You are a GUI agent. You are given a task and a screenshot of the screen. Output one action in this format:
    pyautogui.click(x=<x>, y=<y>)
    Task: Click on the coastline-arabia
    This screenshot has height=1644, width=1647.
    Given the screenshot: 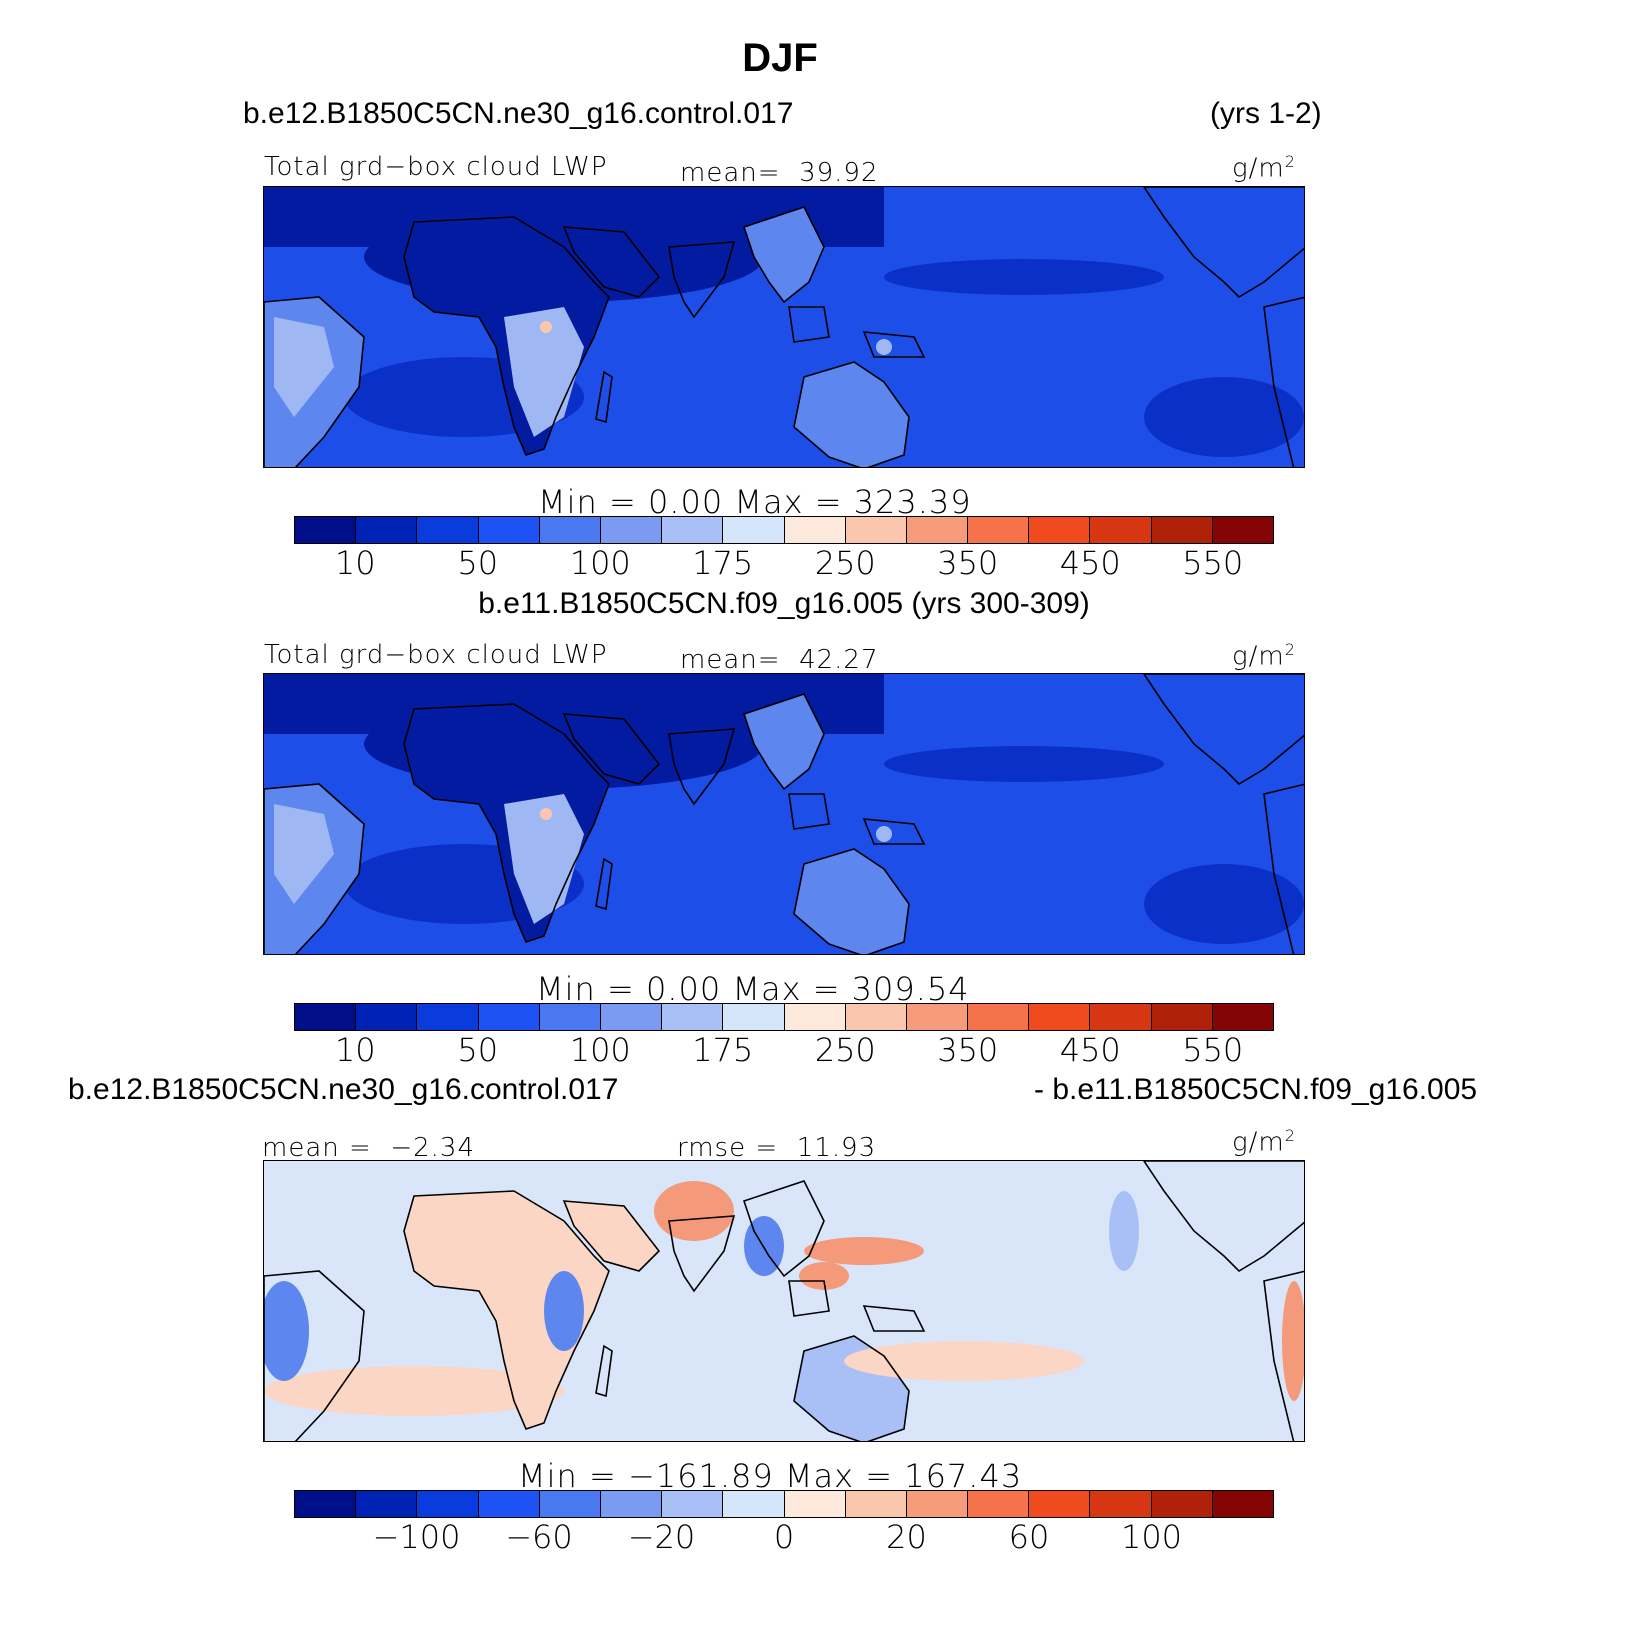 What is the action you would take?
    pyautogui.click(x=611, y=749)
    